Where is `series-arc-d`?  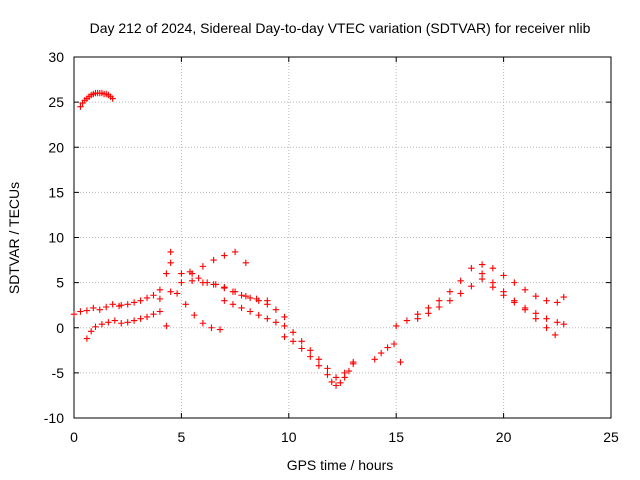 series-arc-d is located at coordinates (144, 319).